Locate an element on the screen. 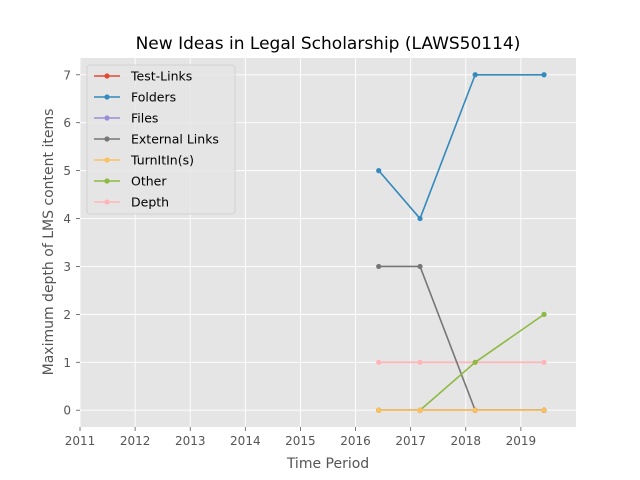 The height and width of the screenshot is (480, 640). legend-entry: Other is located at coordinates (130, 181).